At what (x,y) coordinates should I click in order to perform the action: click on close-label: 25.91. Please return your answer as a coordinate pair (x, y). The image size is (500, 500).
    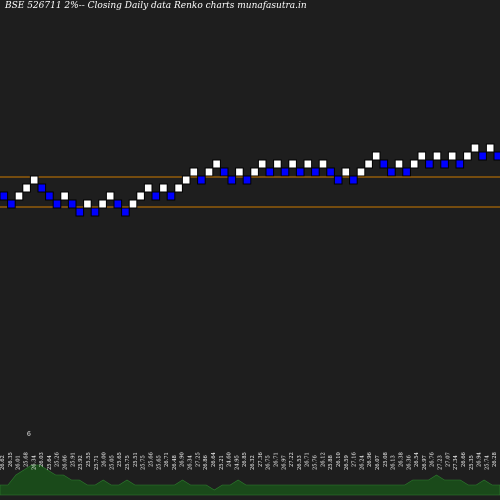
    Looking at the image, I should click on (73, 459).